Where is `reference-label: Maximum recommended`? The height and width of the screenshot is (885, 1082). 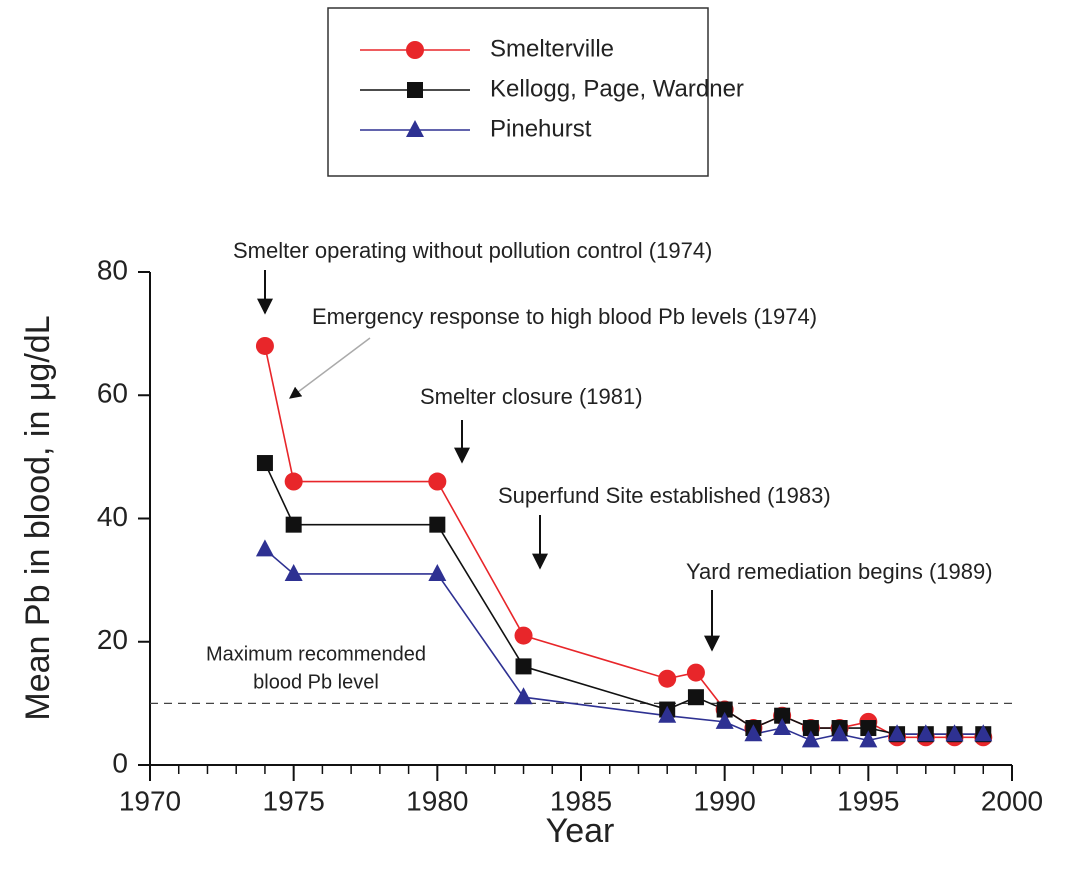
reference-label: Maximum recommended is located at coordinates (316, 654).